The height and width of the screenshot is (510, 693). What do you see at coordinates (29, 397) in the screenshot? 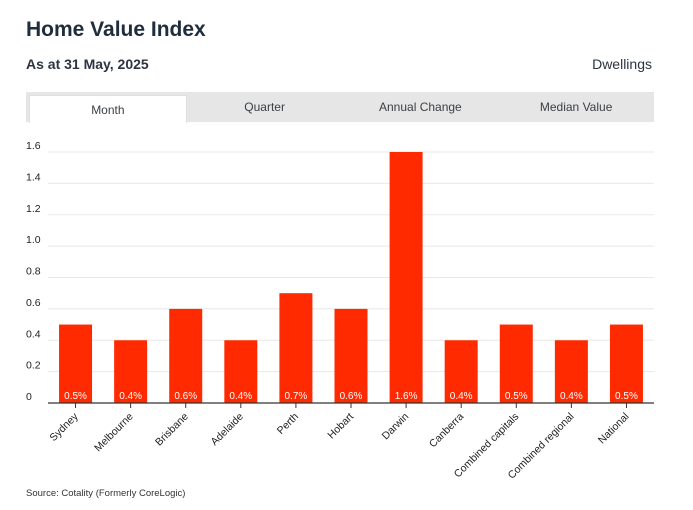
I see `y-tick-label: 0` at bounding box center [29, 397].